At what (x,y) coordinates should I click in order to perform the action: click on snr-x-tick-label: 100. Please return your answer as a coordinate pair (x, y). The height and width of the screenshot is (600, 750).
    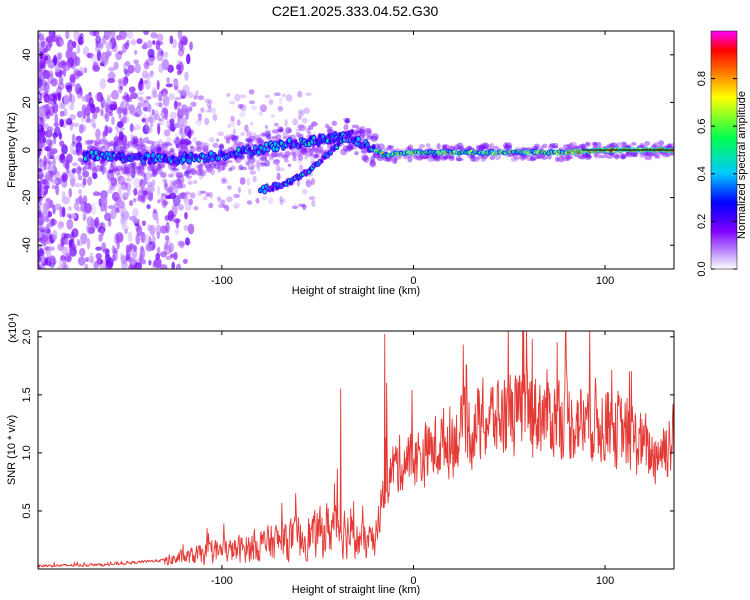
    Looking at the image, I should click on (605, 581).